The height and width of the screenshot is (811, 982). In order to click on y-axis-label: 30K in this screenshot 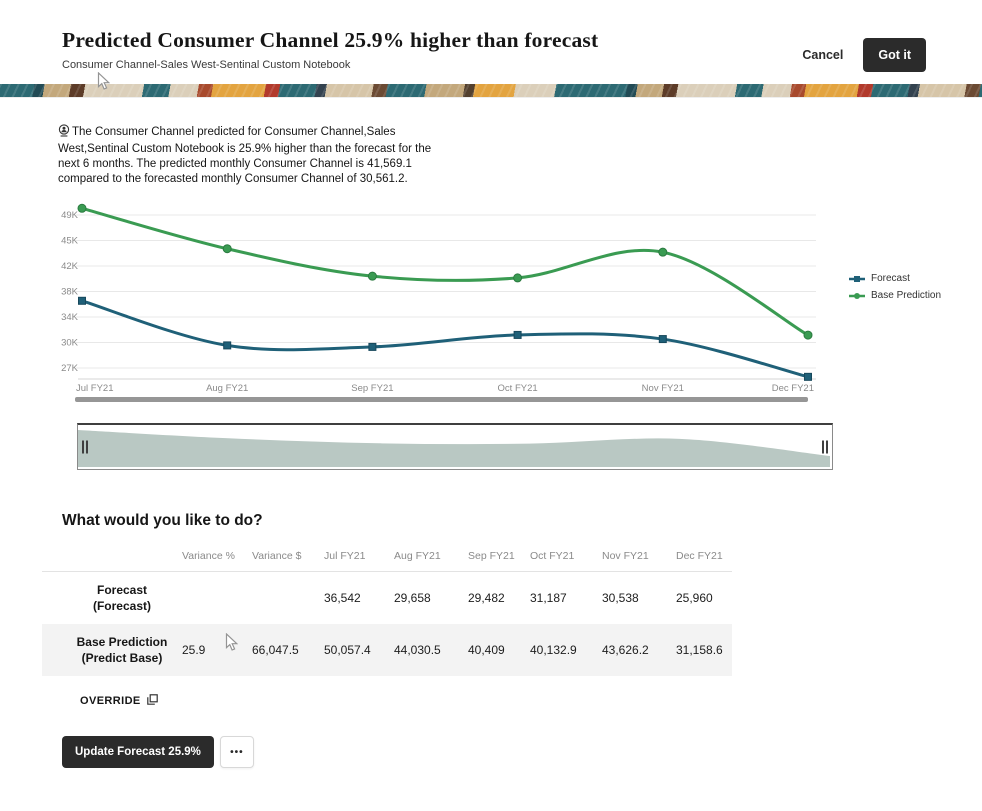, I will do `click(70, 343)`.